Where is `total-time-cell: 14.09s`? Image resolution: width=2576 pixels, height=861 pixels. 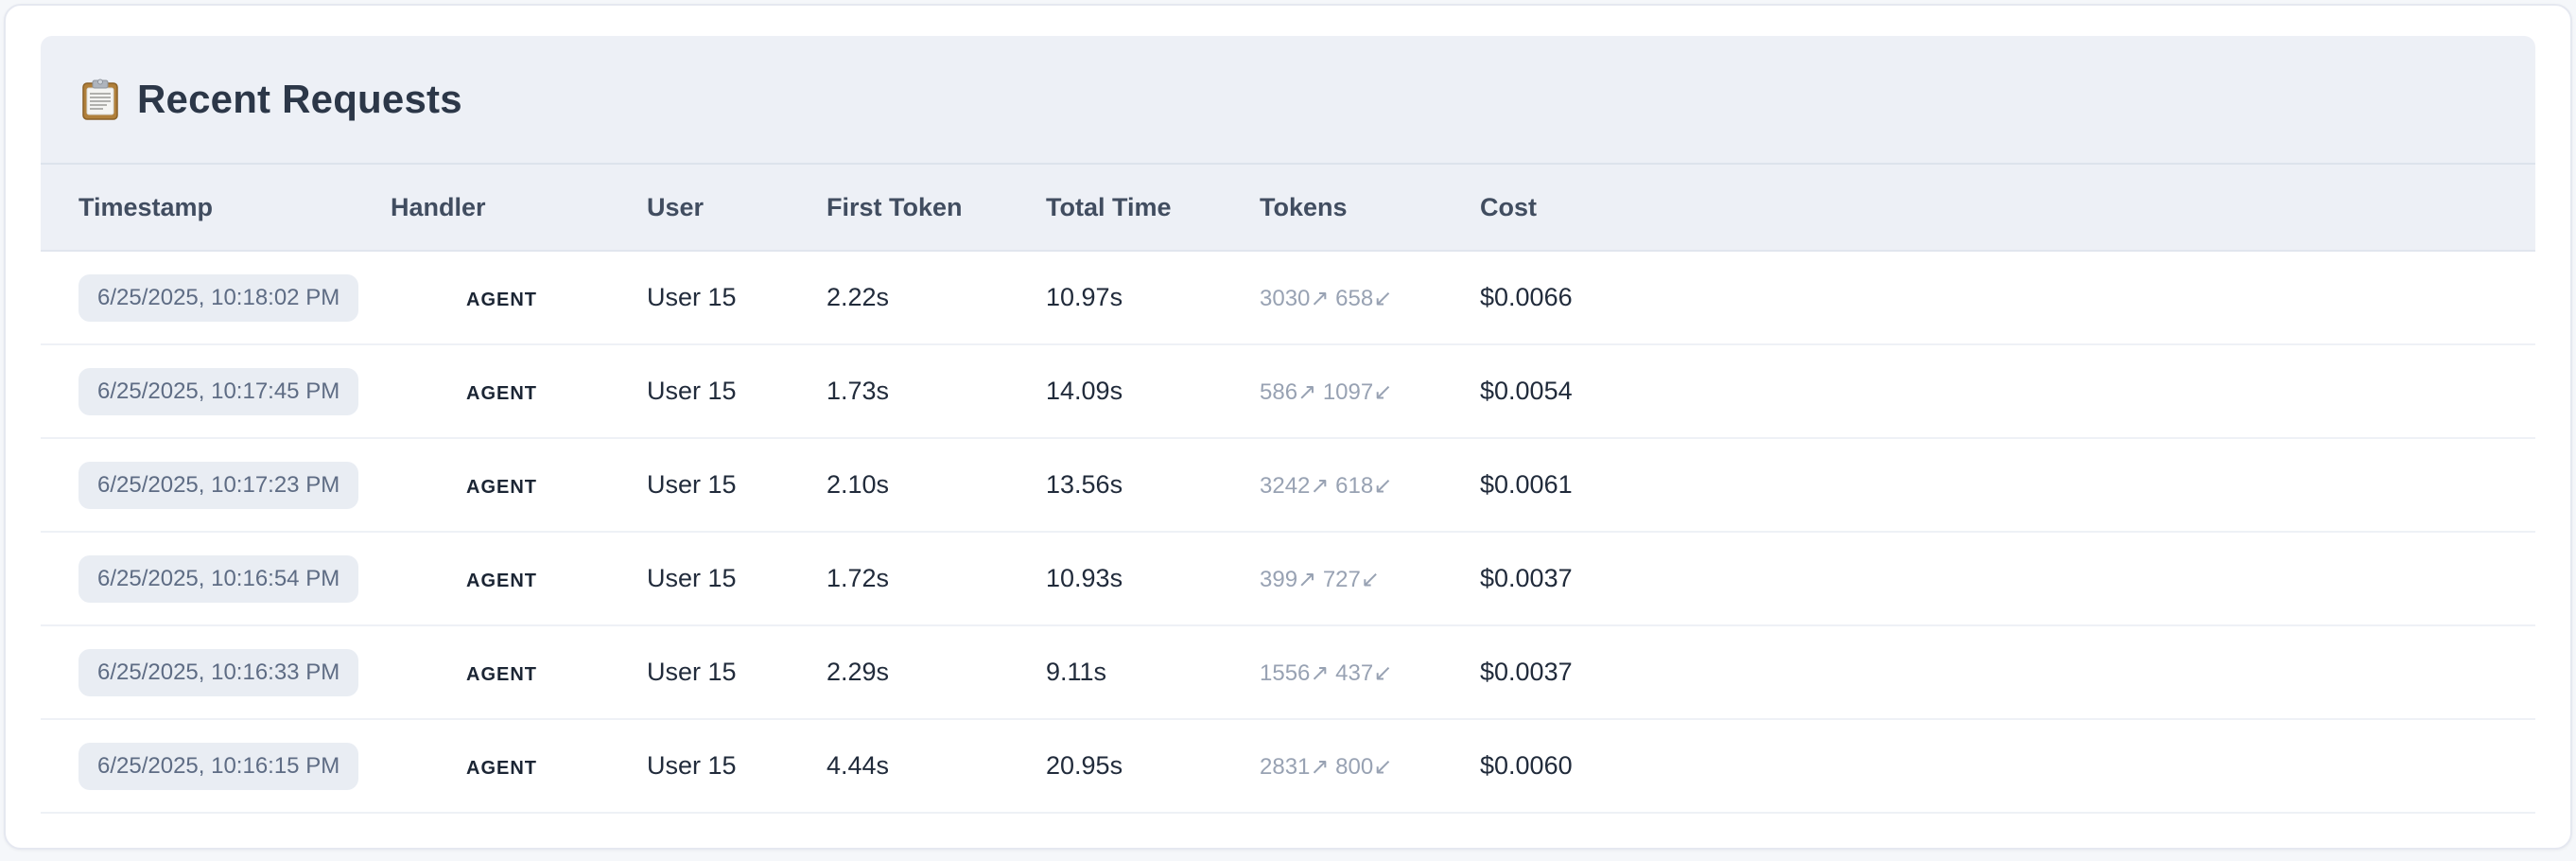
total-time-cell: 14.09s is located at coordinates (1084, 391).